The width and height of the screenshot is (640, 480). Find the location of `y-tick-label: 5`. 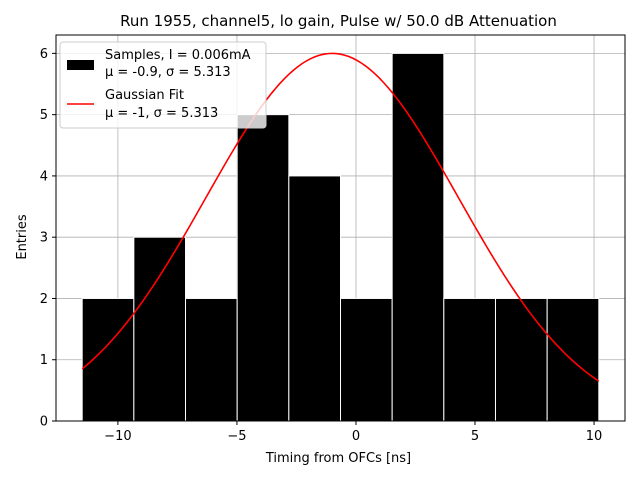

y-tick-label: 5 is located at coordinates (44, 115).